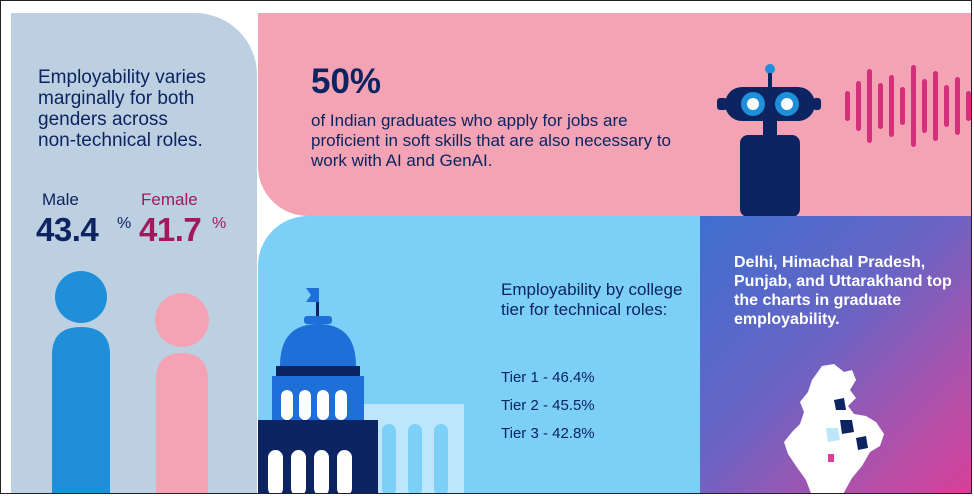 This screenshot has width=974, height=496. Describe the element at coordinates (67, 229) in the screenshot. I see `male-value: 43.4` at that location.